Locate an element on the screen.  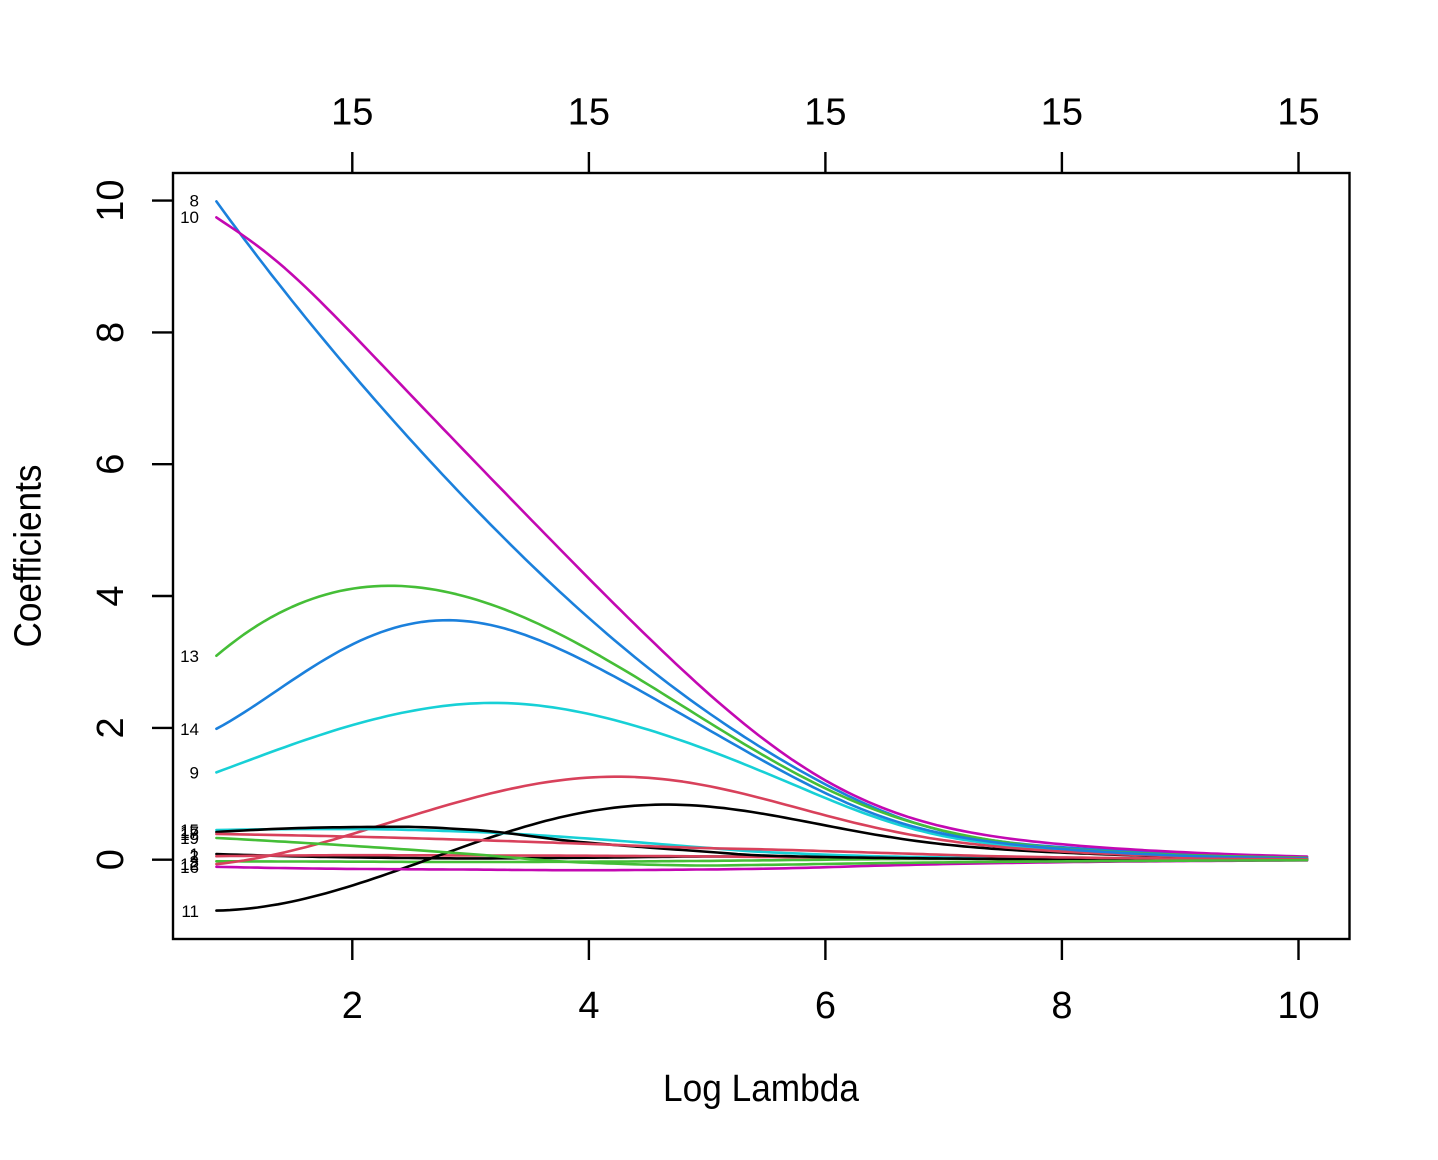
svg-text: 0 is located at coordinates (111, 859).